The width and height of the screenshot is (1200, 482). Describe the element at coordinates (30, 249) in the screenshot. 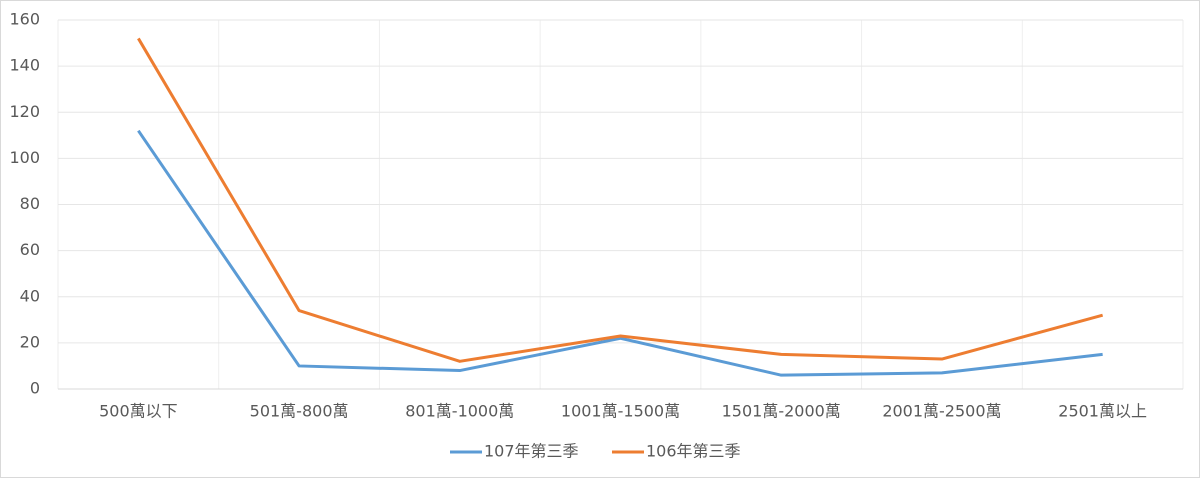

I see `y-tick-label: 60` at that location.